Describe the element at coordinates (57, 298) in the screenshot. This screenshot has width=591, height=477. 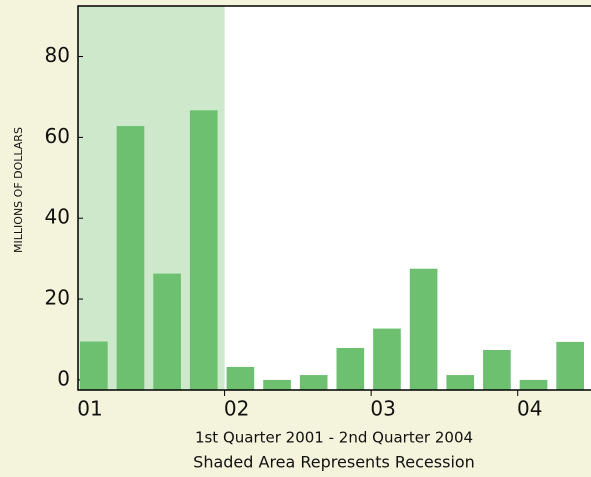
I see `y-tick-label: 20` at that location.